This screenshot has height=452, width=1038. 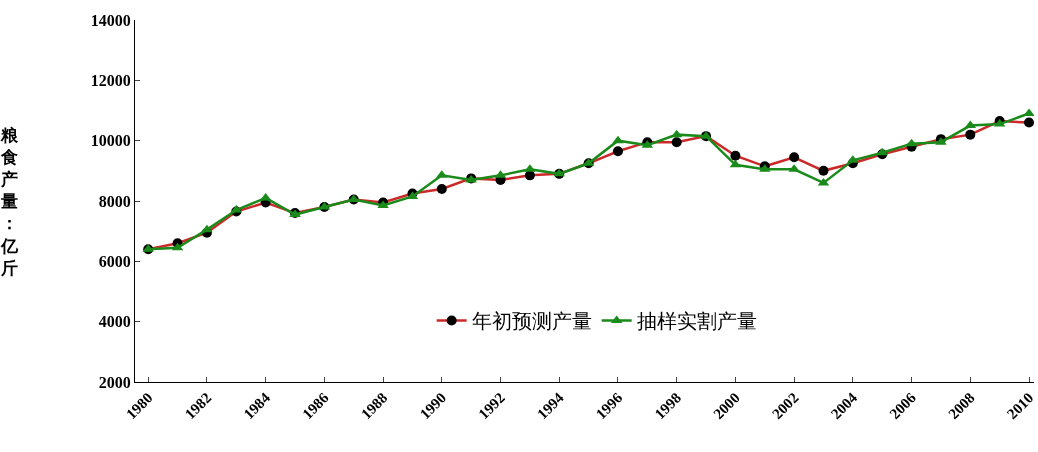 What do you see at coordinates (9, 201) in the screenshot?
I see `y-axis-title: 粮食产量：亿斤` at bounding box center [9, 201].